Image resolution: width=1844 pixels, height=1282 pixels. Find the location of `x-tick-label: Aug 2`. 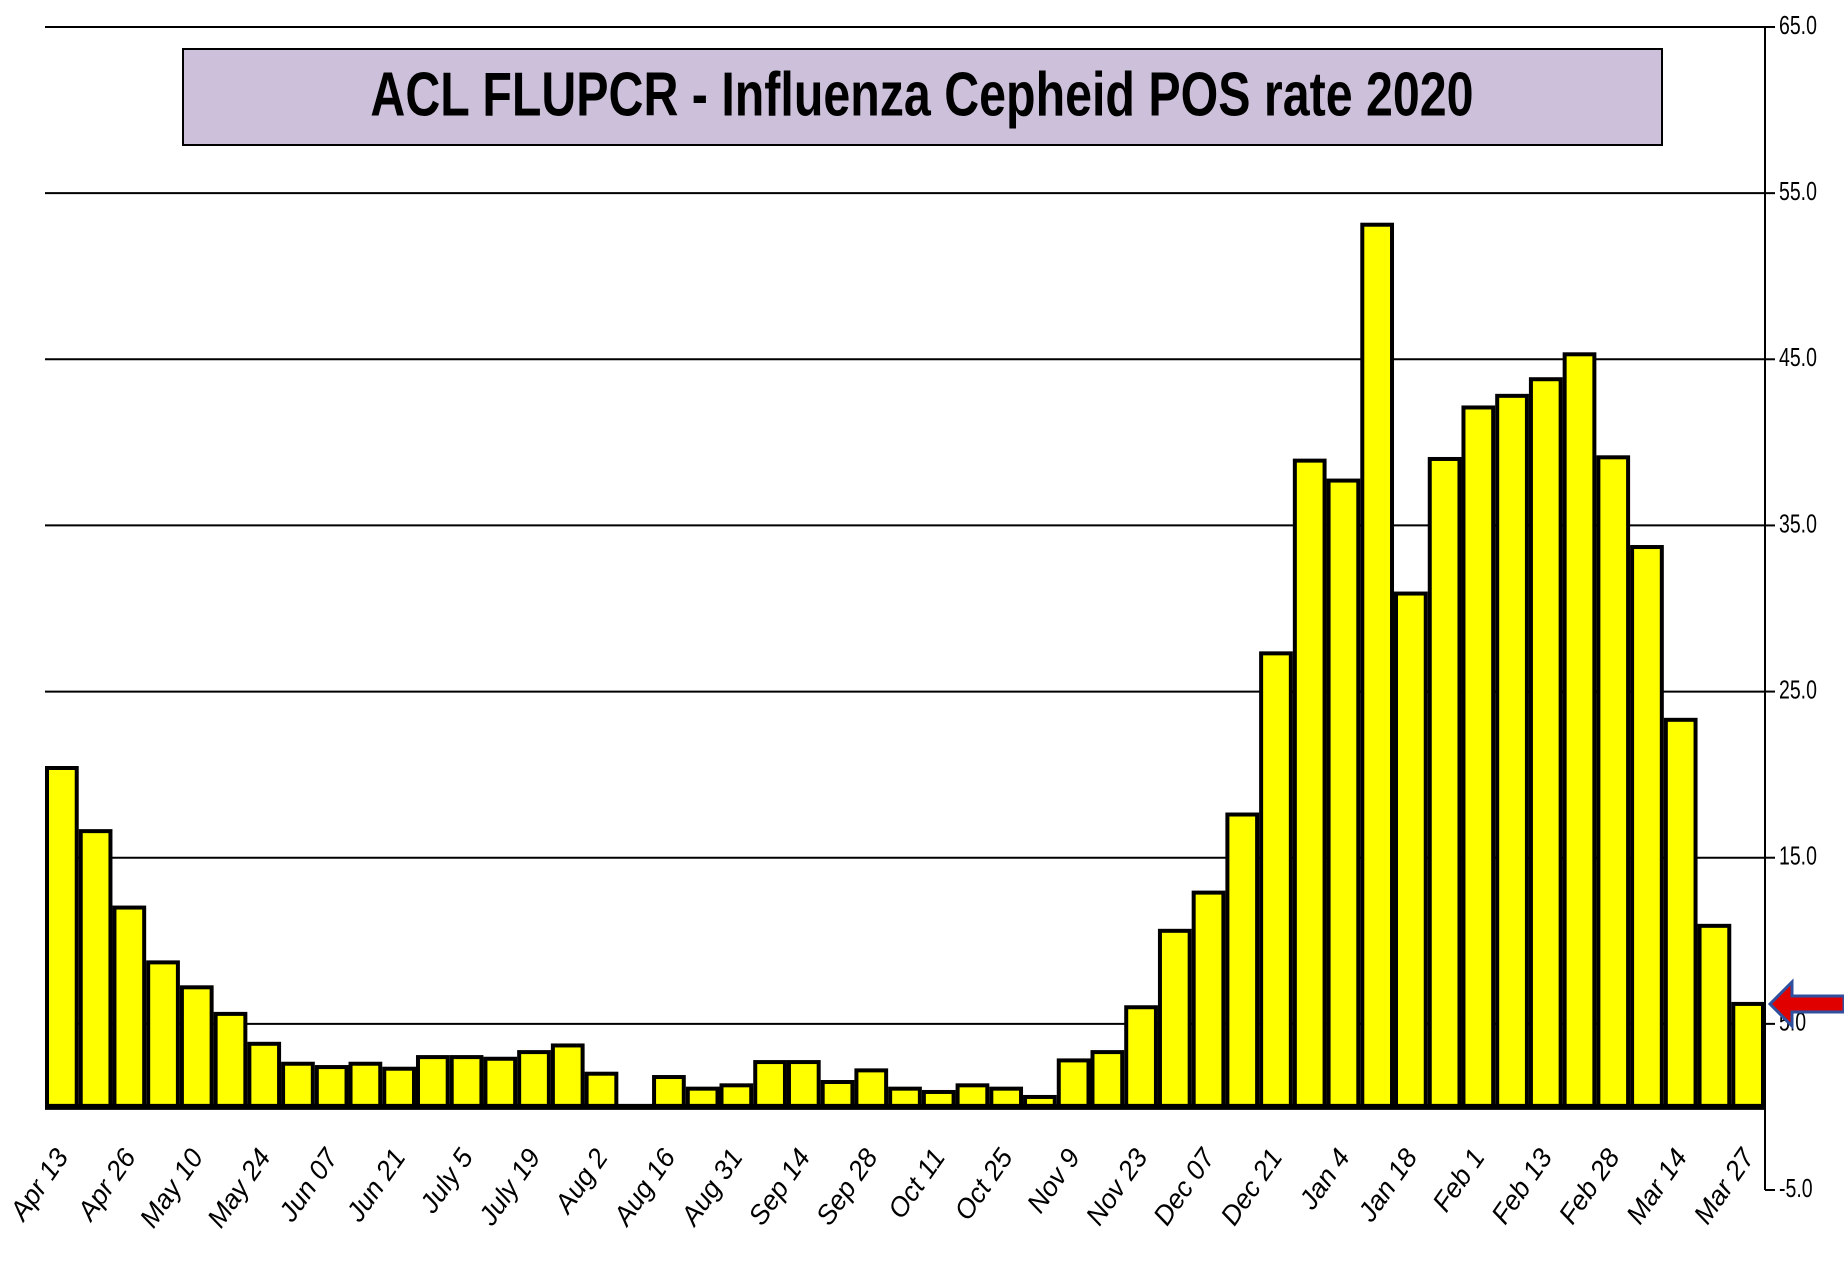

x-tick-label: Aug 2 is located at coordinates (581, 1181).